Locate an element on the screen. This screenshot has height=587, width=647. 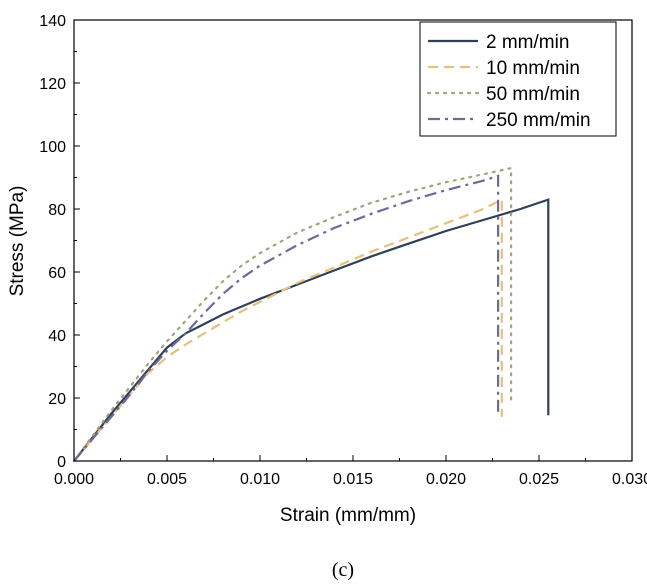
y-tick-label: 40 is located at coordinates (57, 336).